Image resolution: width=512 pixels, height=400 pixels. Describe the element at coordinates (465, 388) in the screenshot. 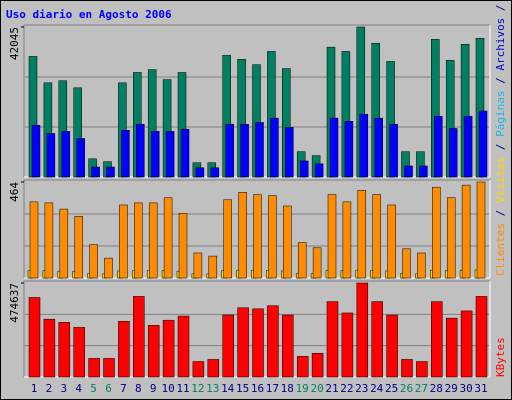

I see `x-tick-label: 30` at that location.